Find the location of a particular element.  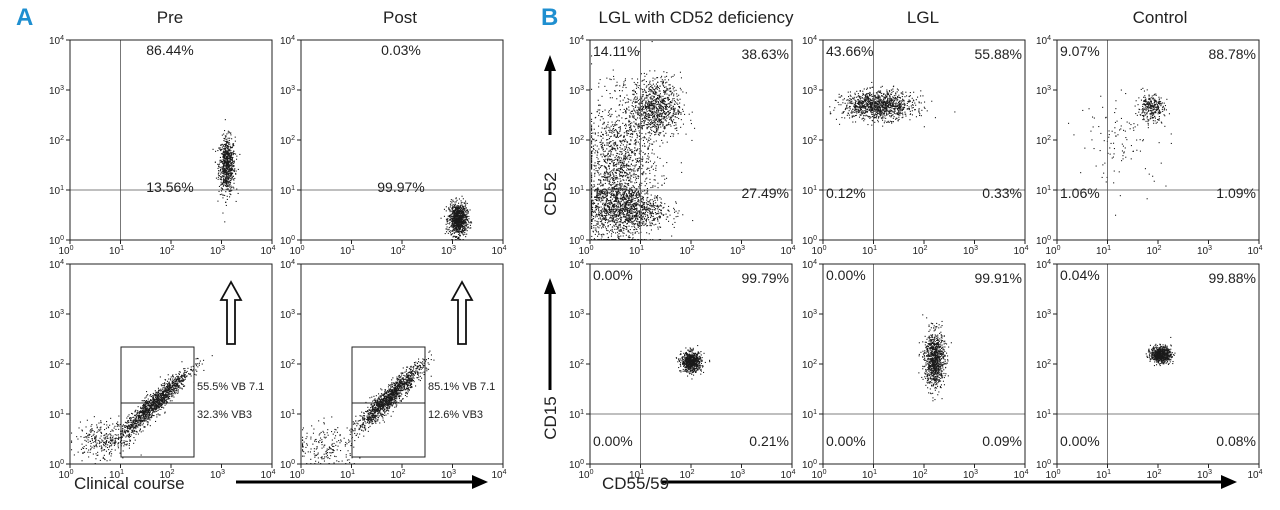

panel-letter-a: A is located at coordinates (24, 17).